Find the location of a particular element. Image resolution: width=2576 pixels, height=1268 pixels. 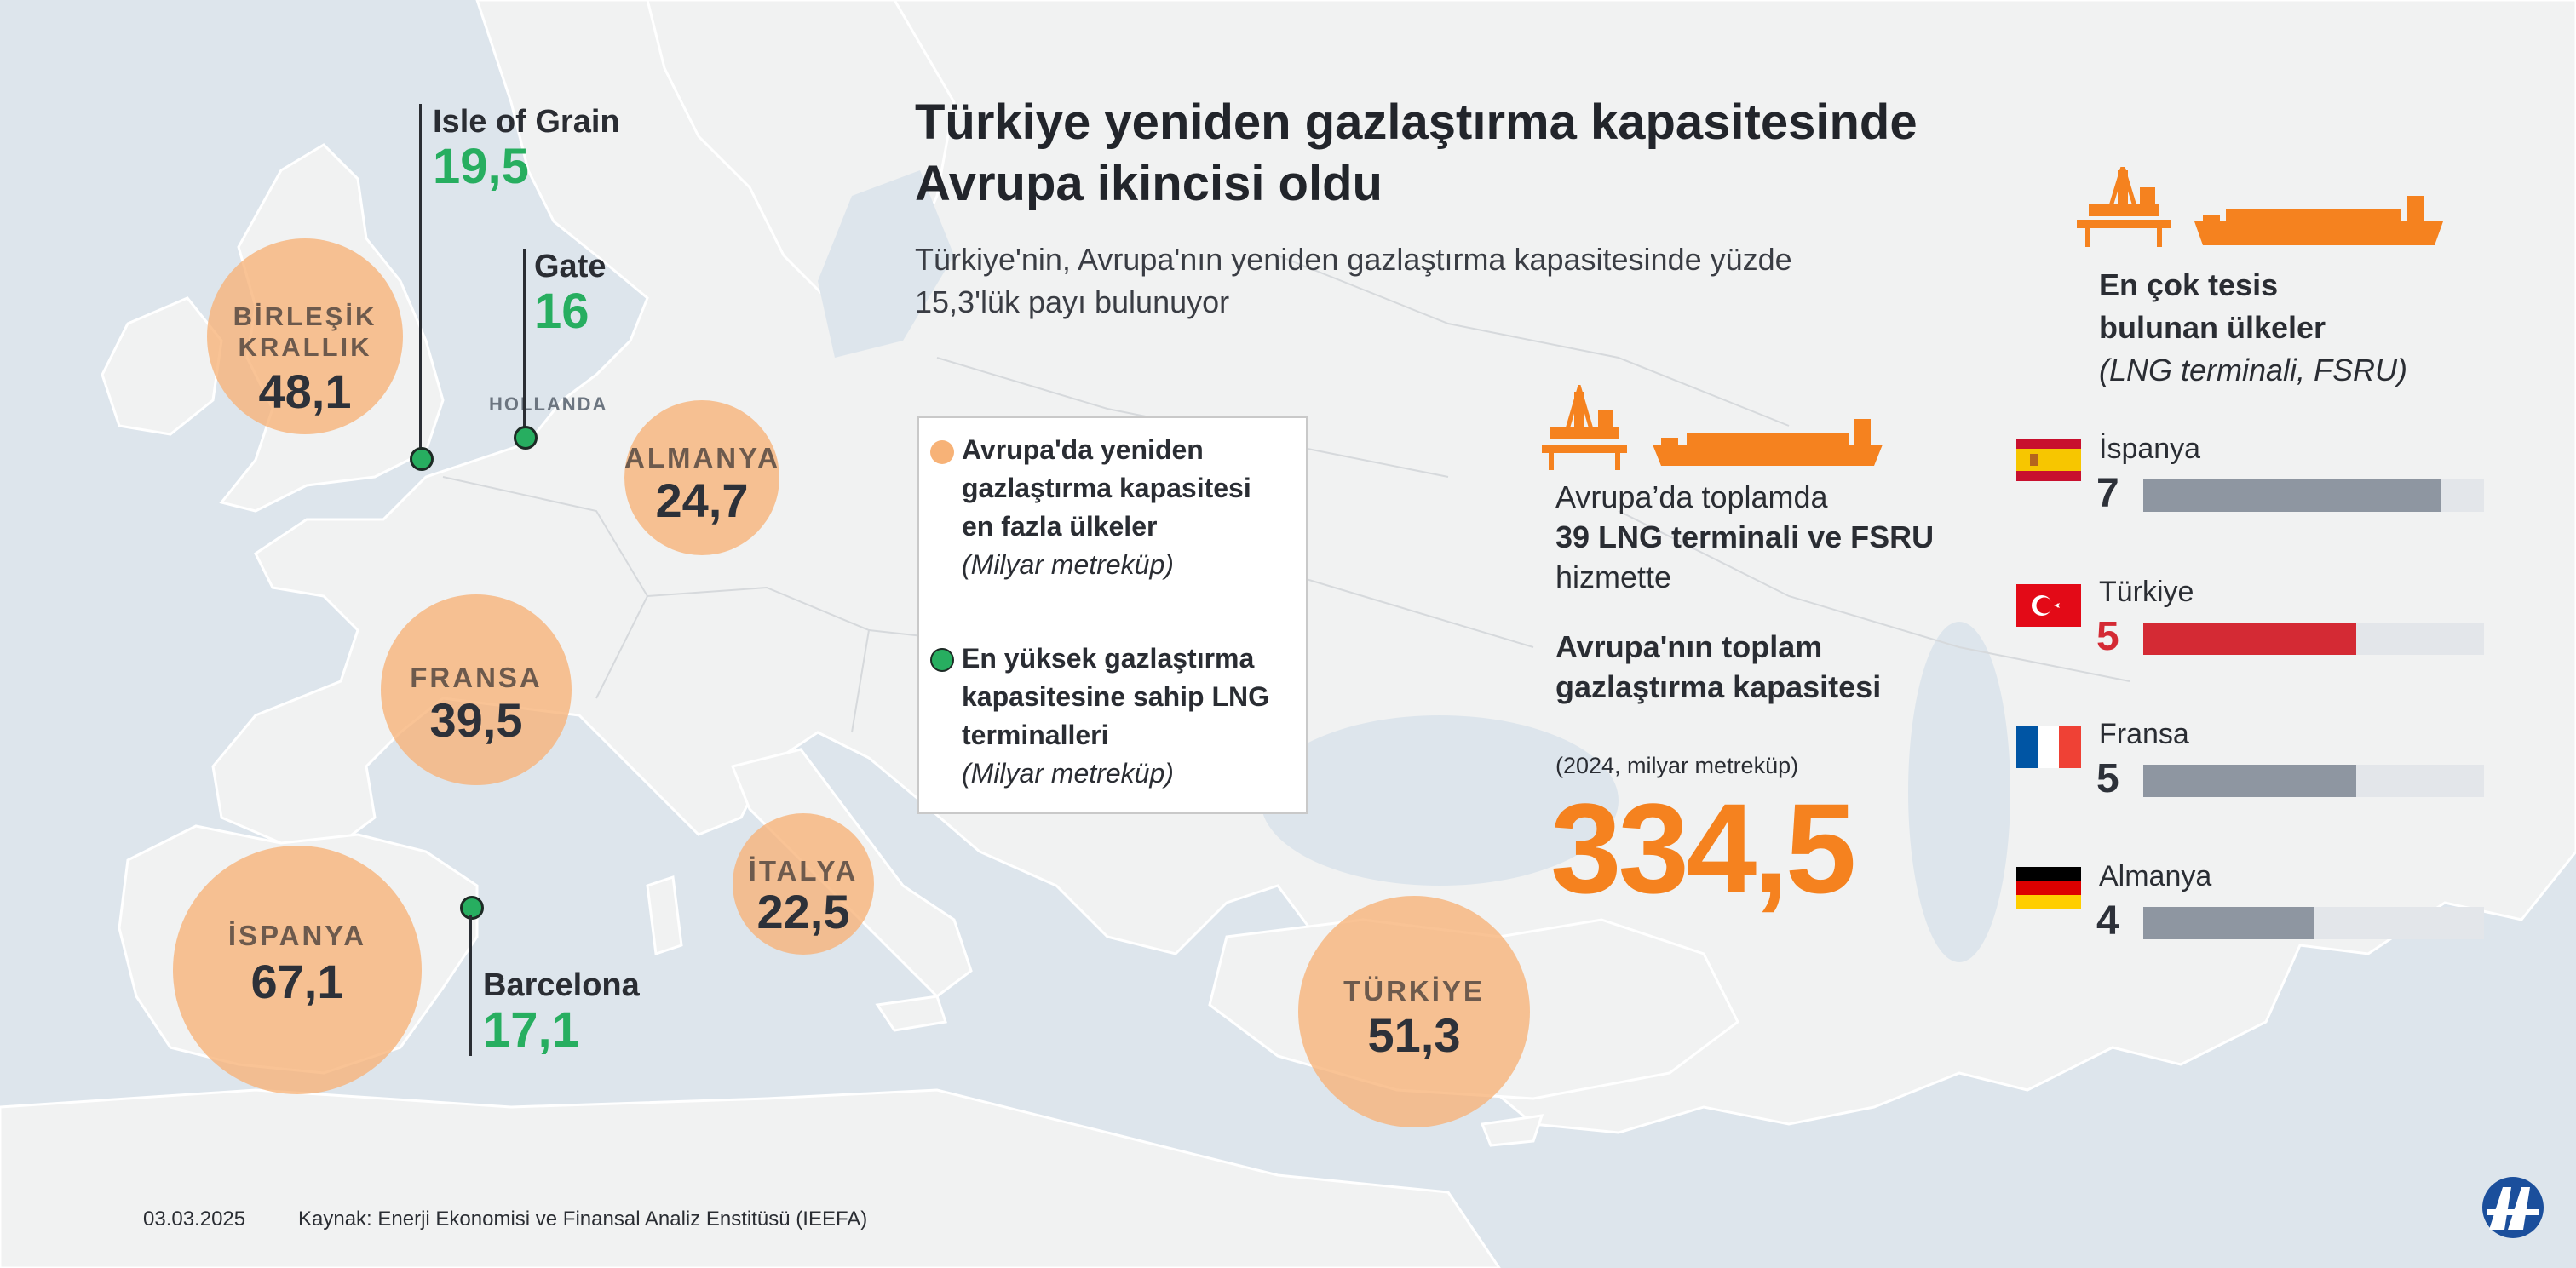

capacity-country: ALMANYA is located at coordinates (702, 457).